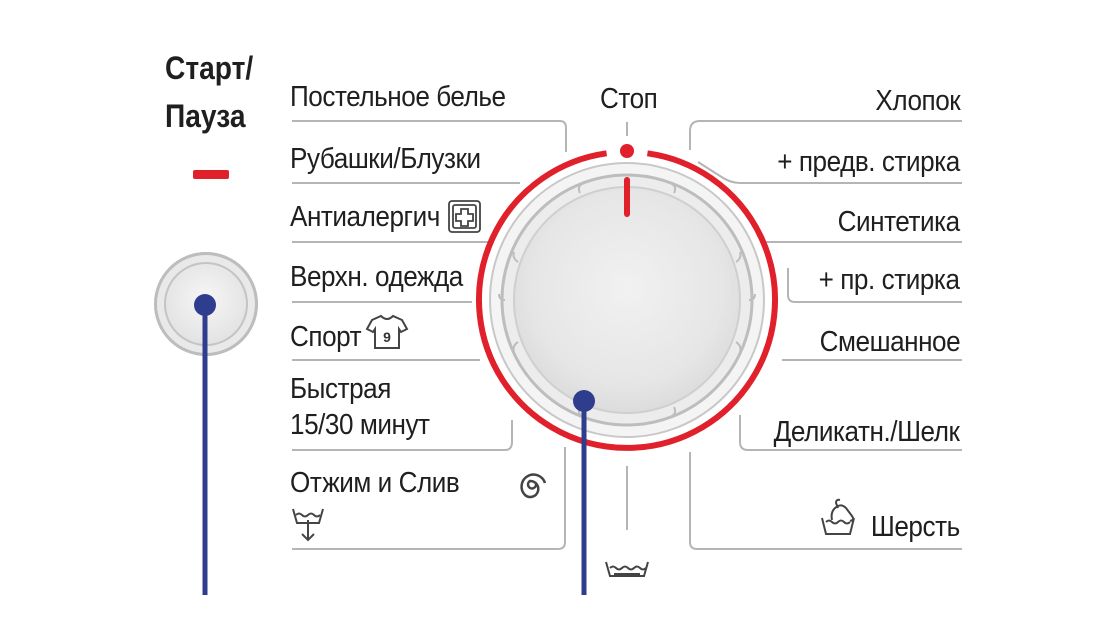 The image size is (1120, 630). Describe the element at coordinates (627, 569) in the screenshot. I see `rinse-tub-icon` at that location.